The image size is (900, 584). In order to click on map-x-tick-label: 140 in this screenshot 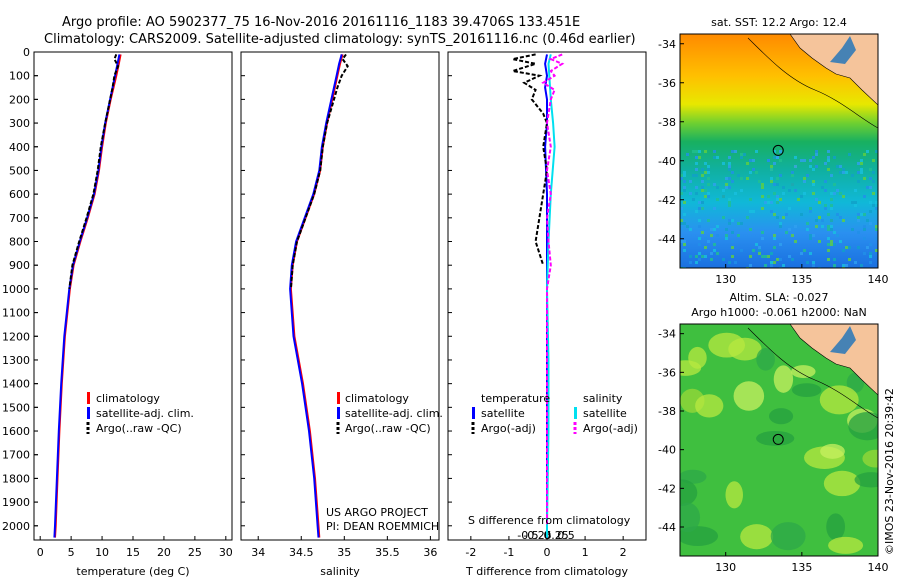, I will do `click(878, 567)`.